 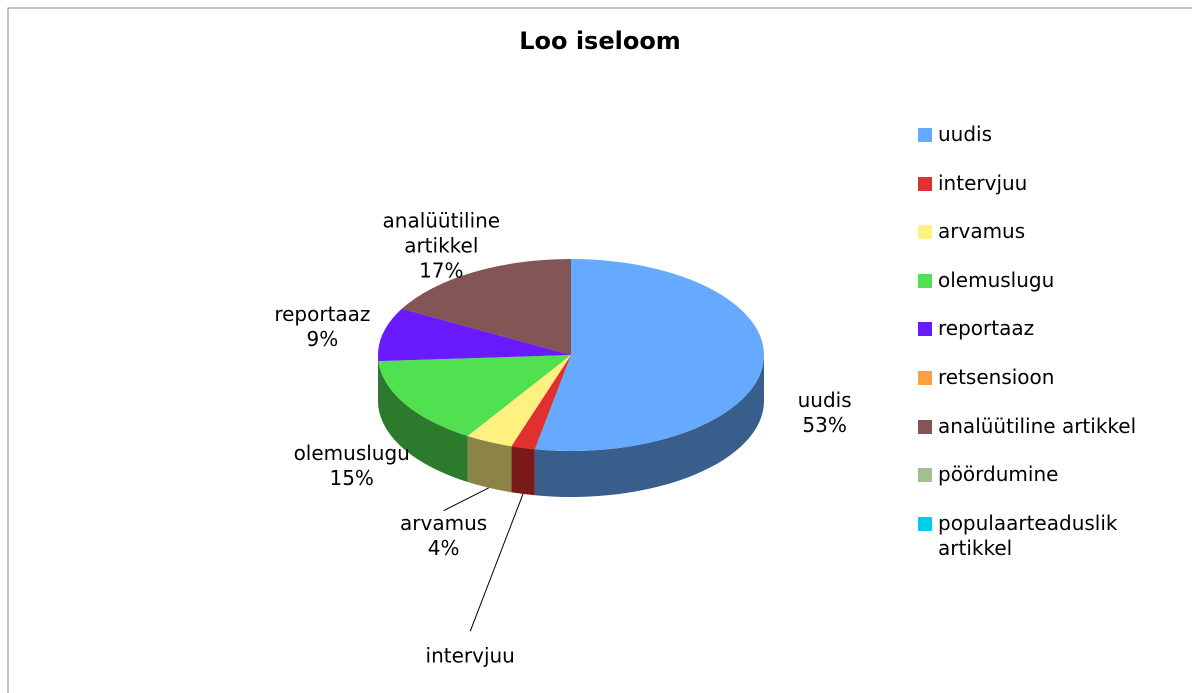 I want to click on data-label: arvamus 4%, so click(x=444, y=536).